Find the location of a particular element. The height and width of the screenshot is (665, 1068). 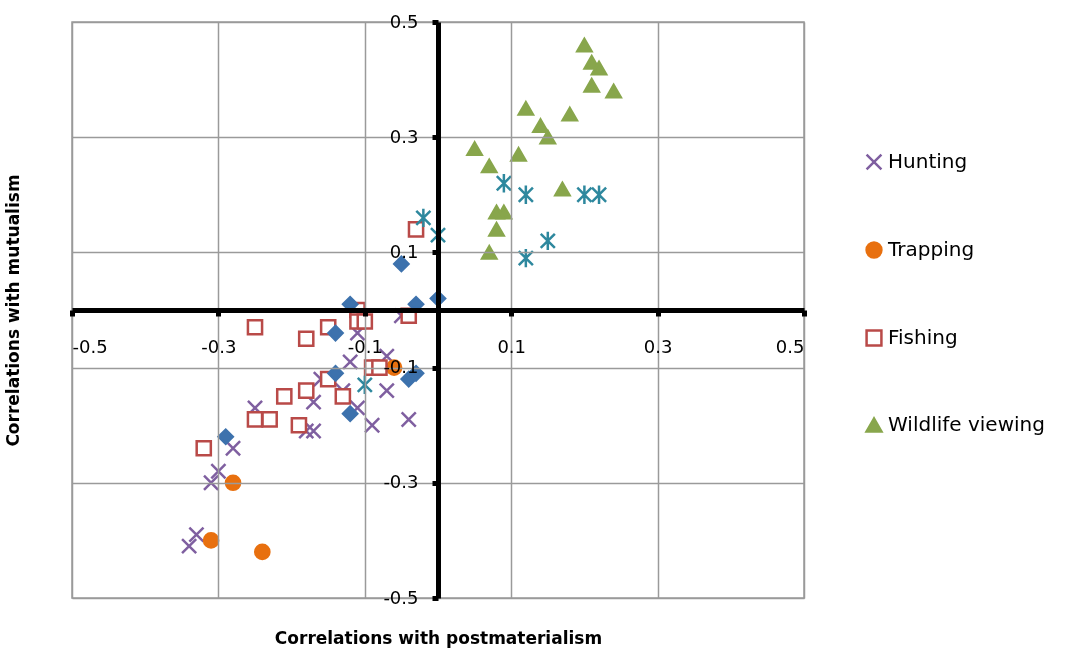

legend-label: Trapping is located at coordinates (931, 249).